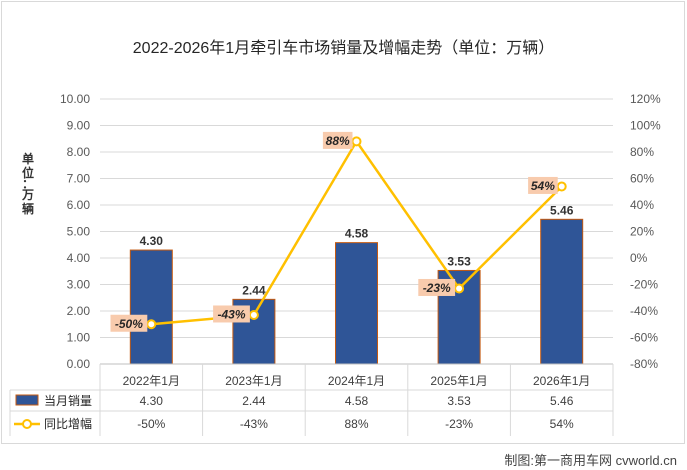  Describe the element at coordinates (79, 258) in the screenshot. I see `y-left-tick-label: 4.00` at that location.